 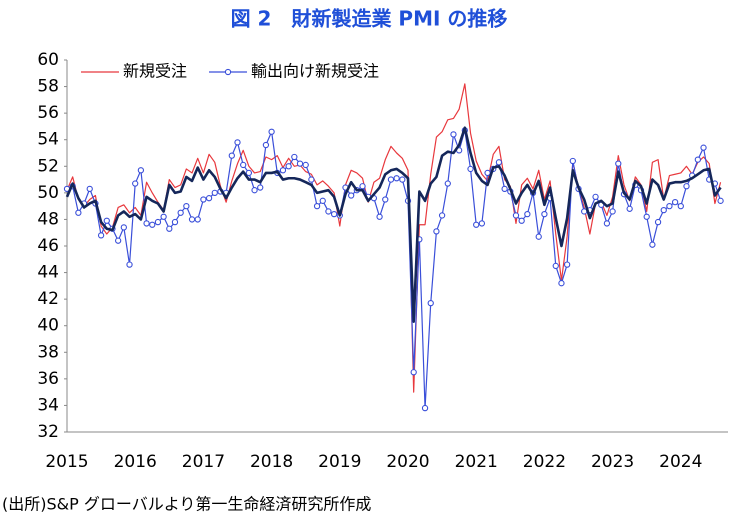 What do you see at coordinates (612, 462) in the screenshot?
I see `x-tick-label: 2023` at bounding box center [612, 462].